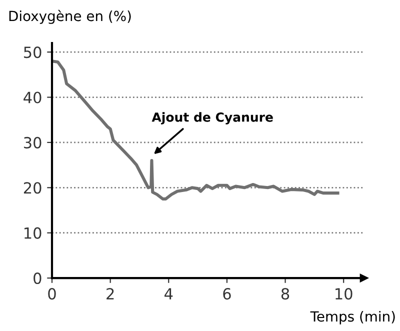 The width and height of the screenshot is (400, 331). Describe the element at coordinates (344, 294) in the screenshot. I see `x-tick-label: 10` at that location.